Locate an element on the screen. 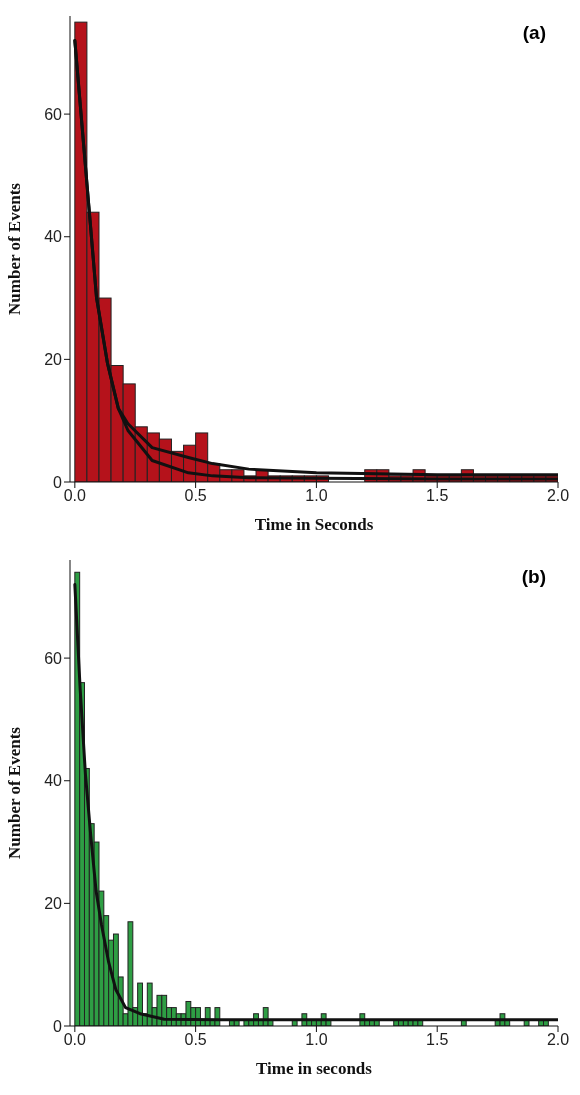 The width and height of the screenshot is (580, 1095). x-axis-title: Time in Seconds is located at coordinates (314, 524).